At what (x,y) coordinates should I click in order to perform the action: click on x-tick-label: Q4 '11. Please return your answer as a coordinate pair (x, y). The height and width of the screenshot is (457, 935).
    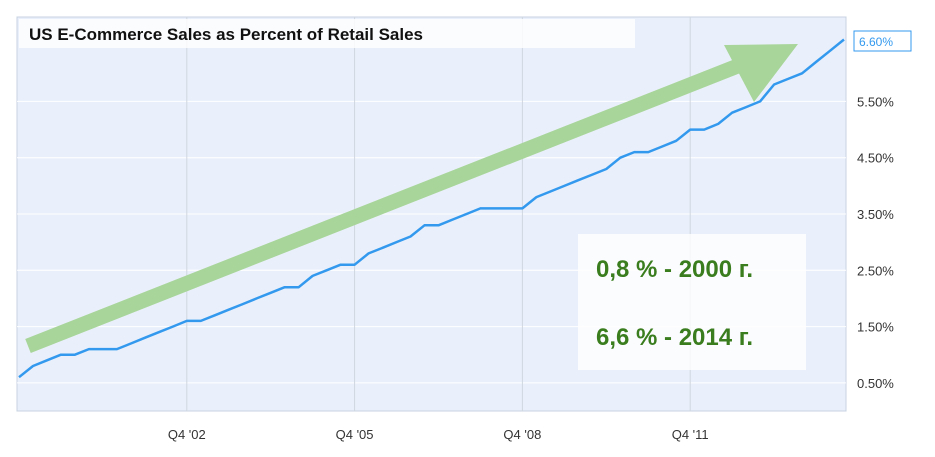
    Looking at the image, I should click on (690, 434).